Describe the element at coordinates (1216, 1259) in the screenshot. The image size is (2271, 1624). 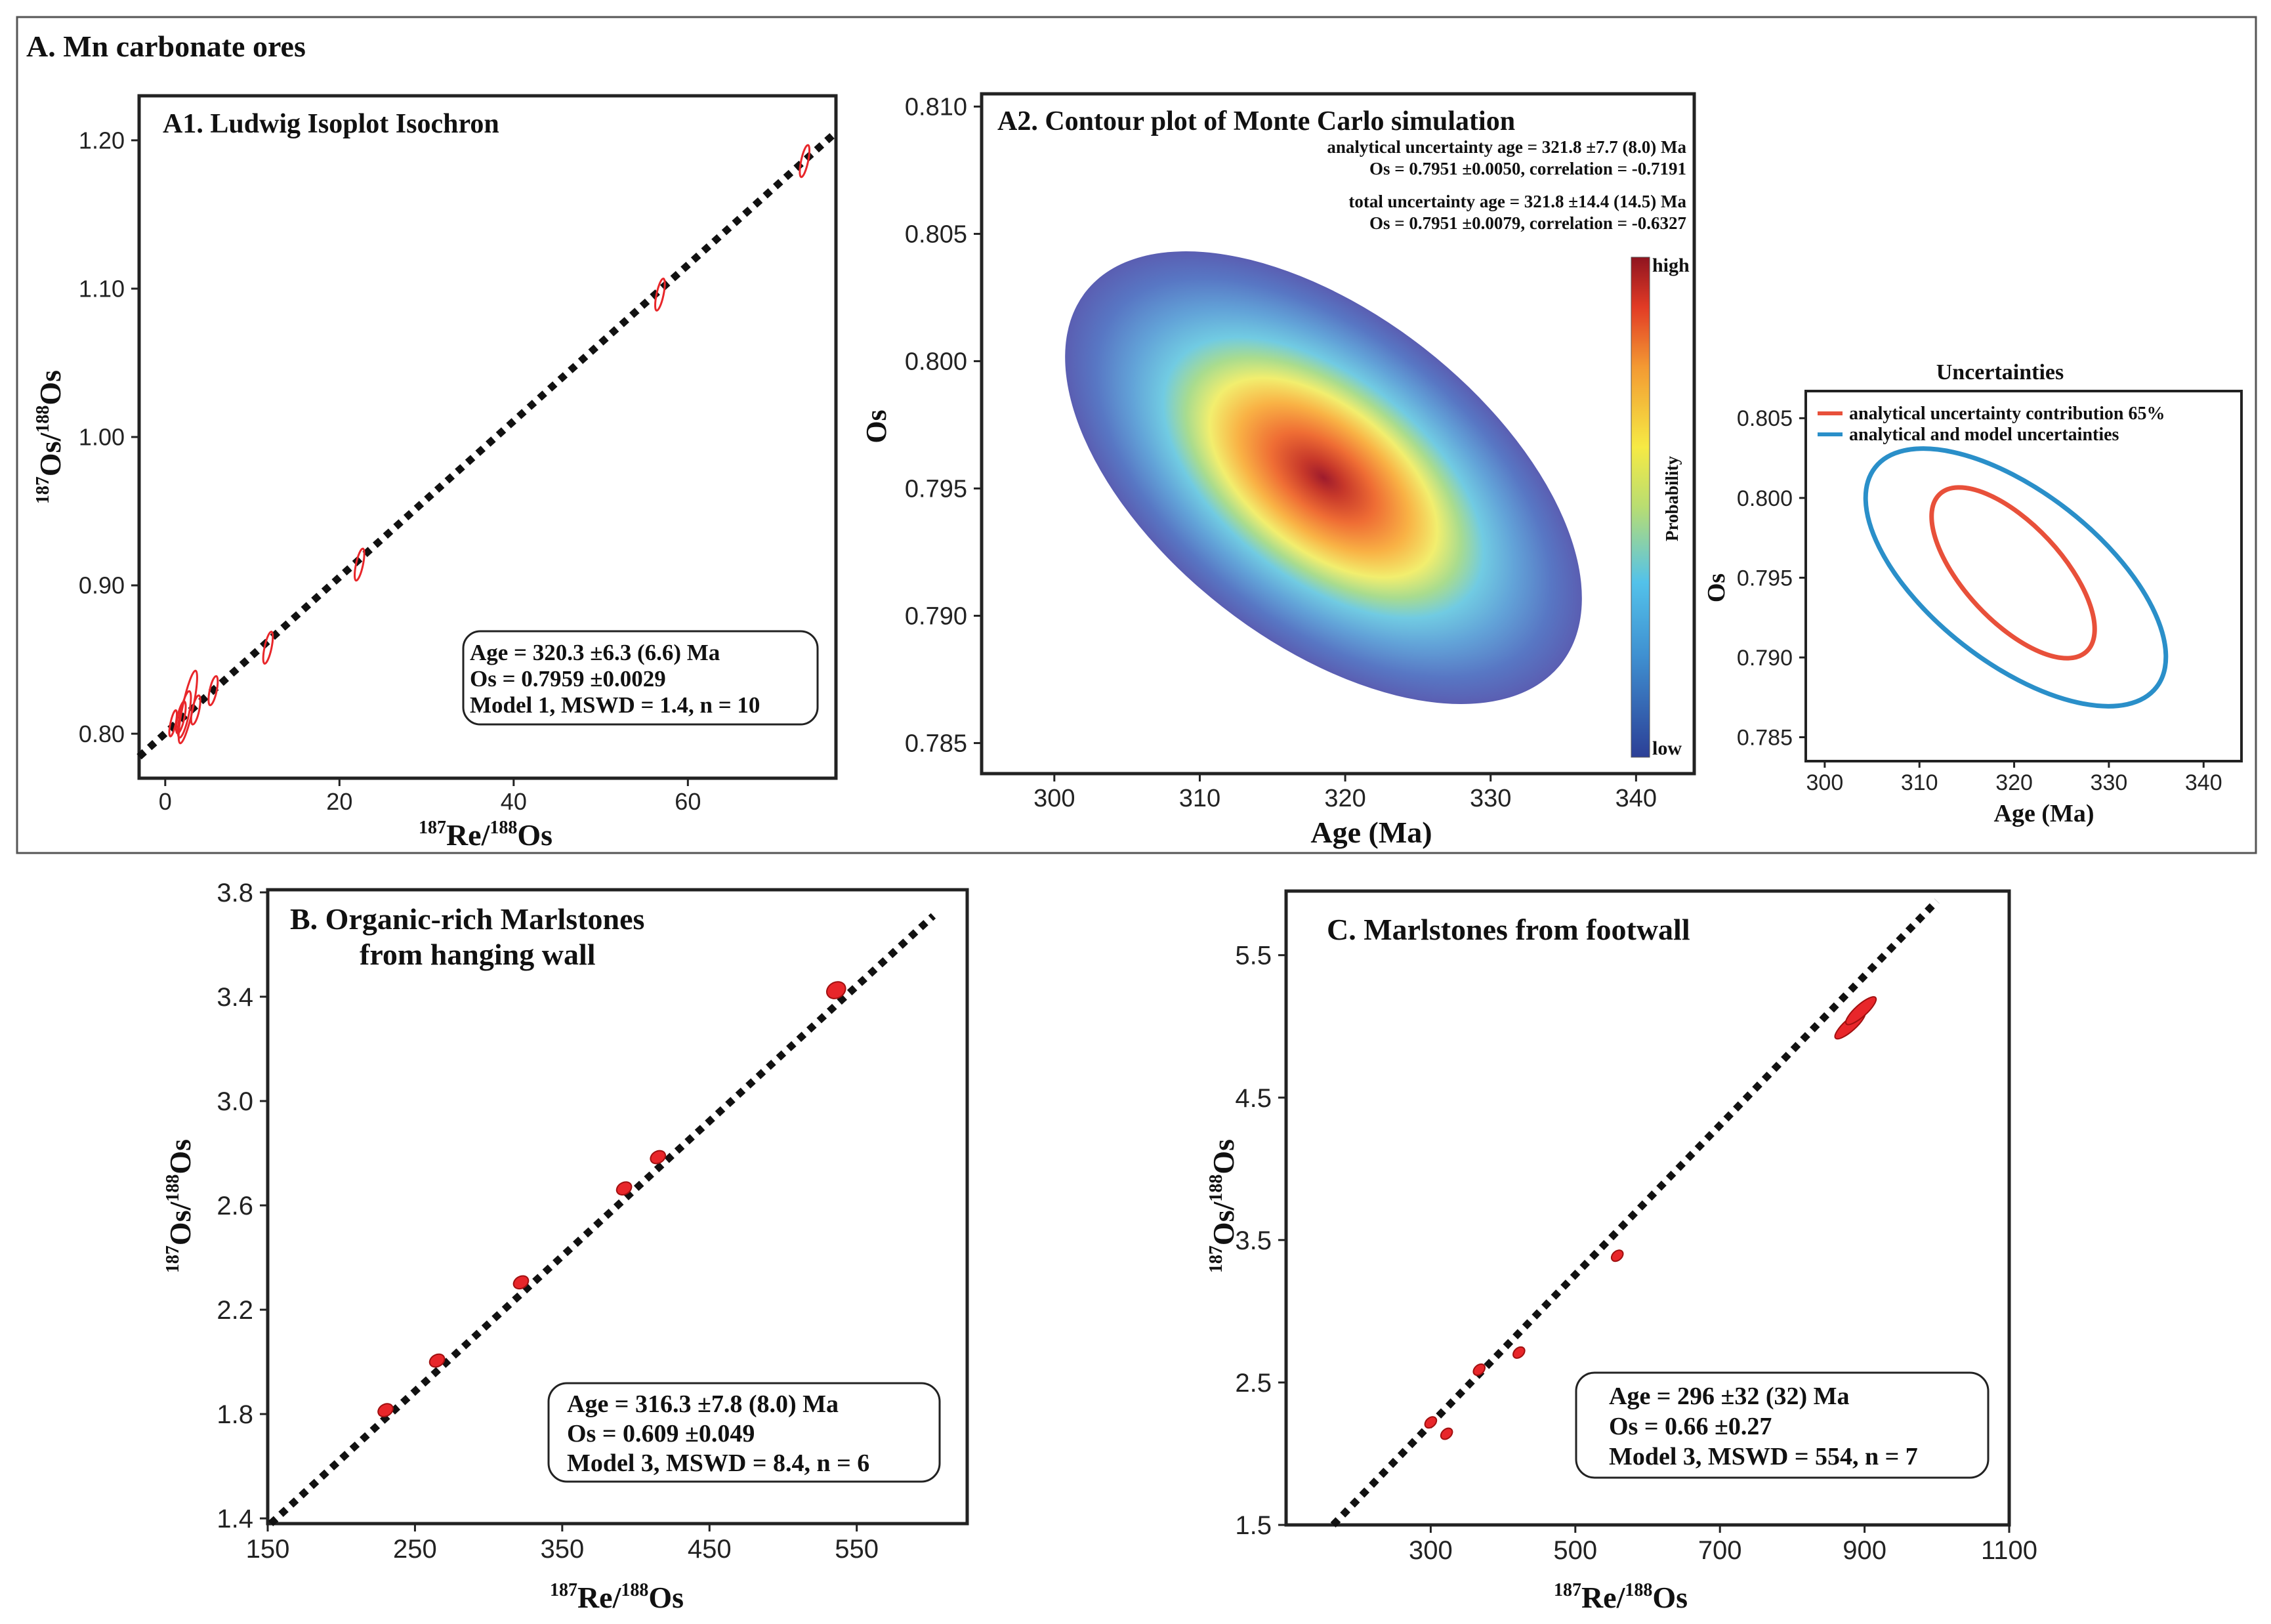
I see `c-y-axis-label-sup1: 187` at that location.